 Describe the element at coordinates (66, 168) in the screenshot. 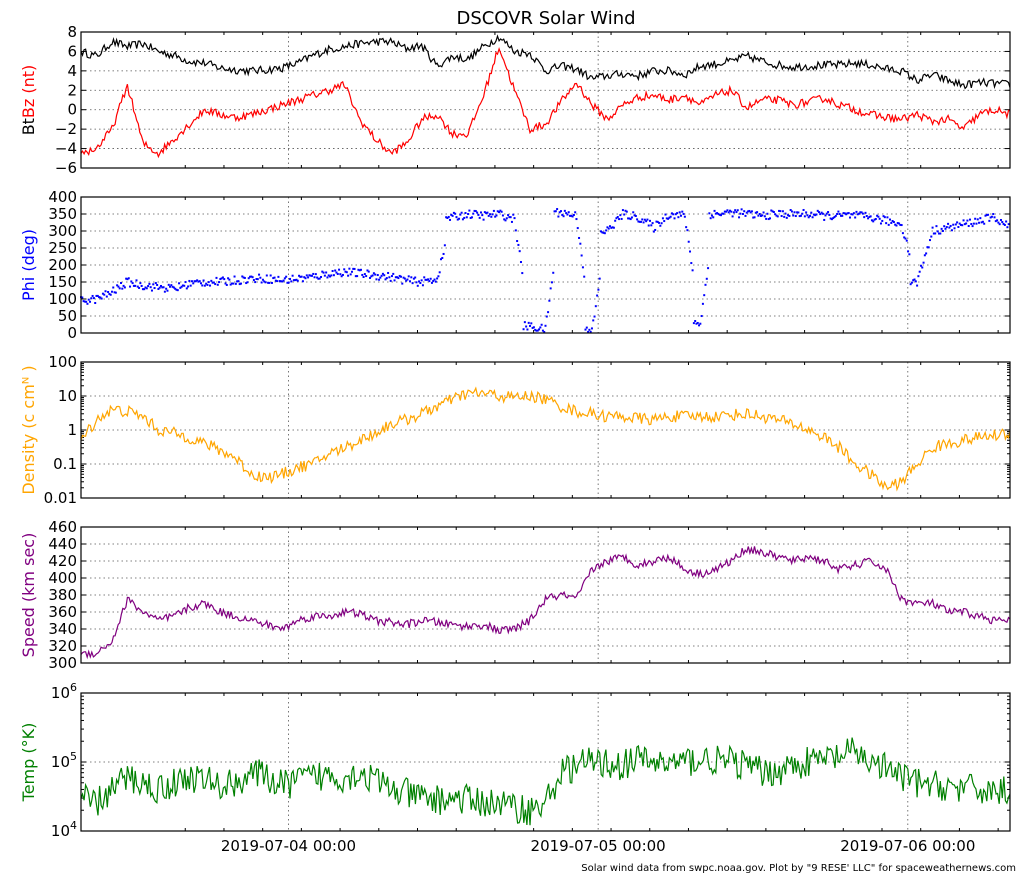

I see `y-tick-label: −6` at that location.